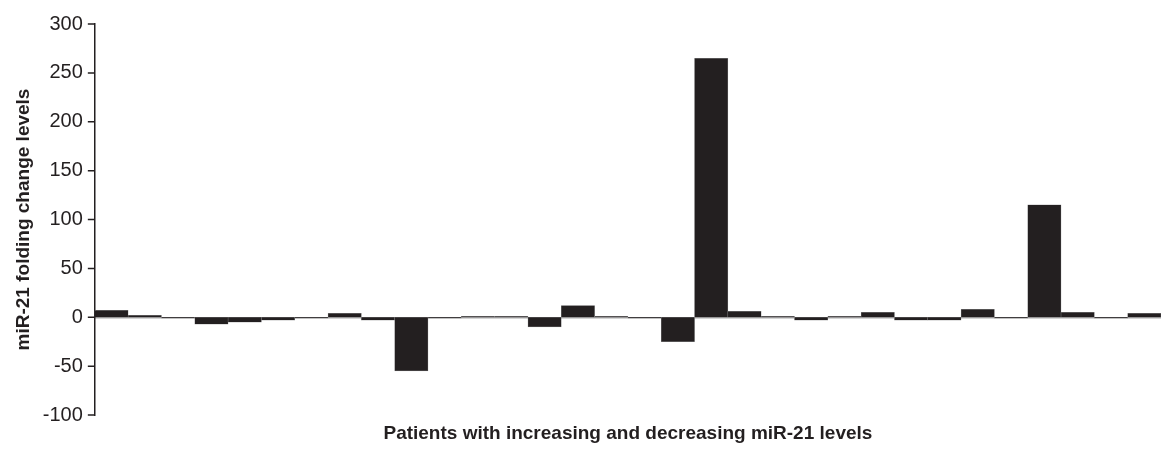 This screenshot has height=453, width=1169. Describe the element at coordinates (77, 315) in the screenshot. I see `y-tick-label: 0` at that location.